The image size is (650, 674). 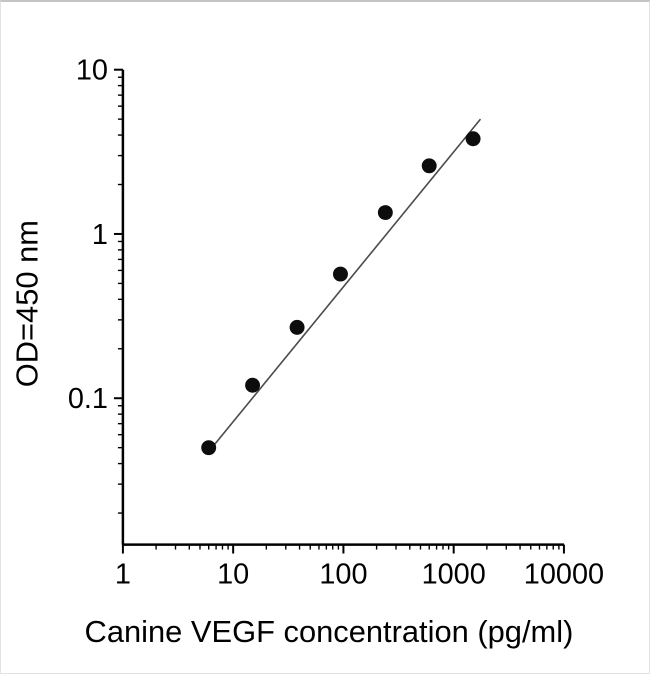 What do you see at coordinates (233, 574) in the screenshot?
I see `x-tick-label: 10` at bounding box center [233, 574].